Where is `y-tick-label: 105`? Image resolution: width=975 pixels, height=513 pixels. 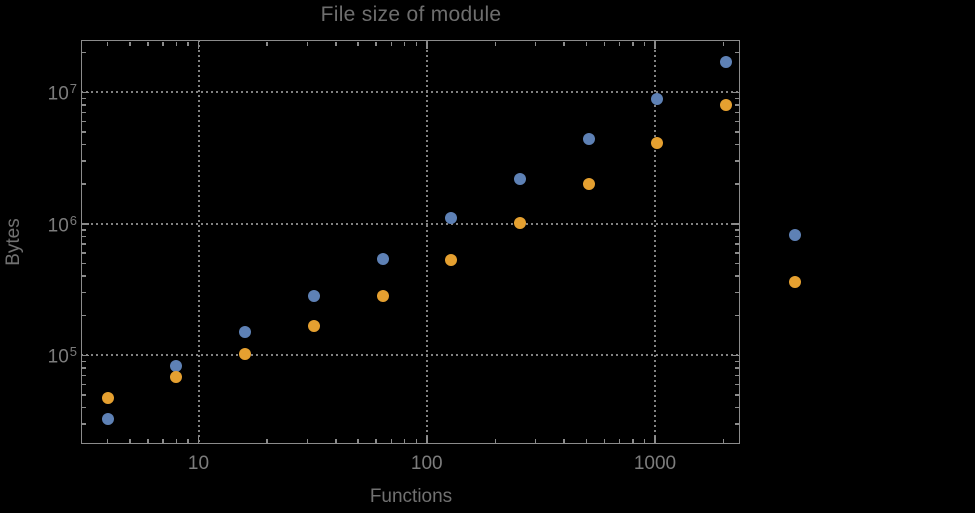 y-tick-label: 105 is located at coordinates (46, 355).